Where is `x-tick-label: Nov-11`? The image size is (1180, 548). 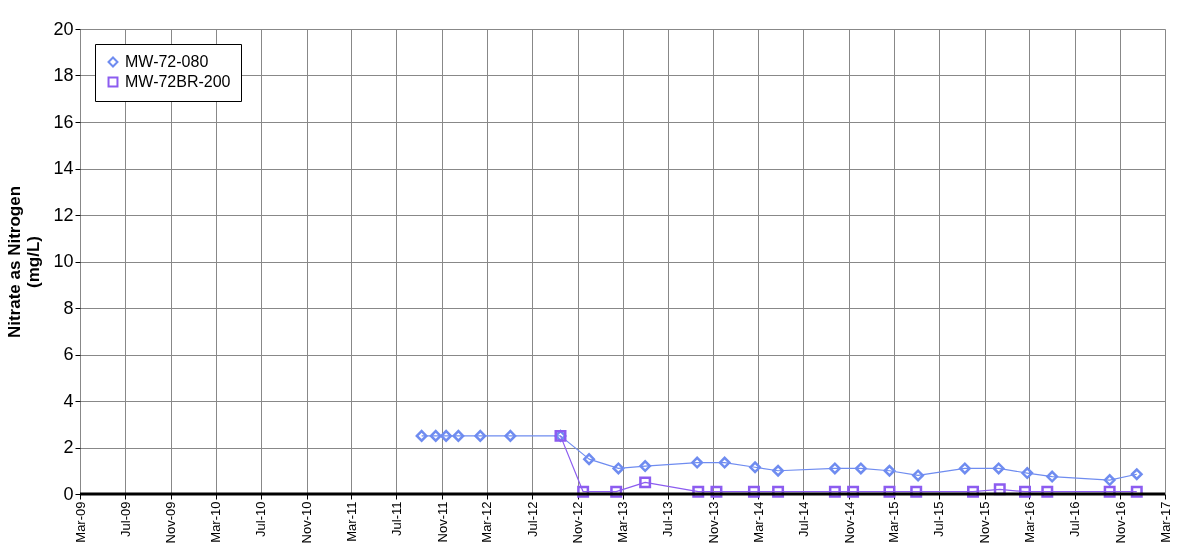
x-tick-label: Nov-11 is located at coordinates (442, 522).